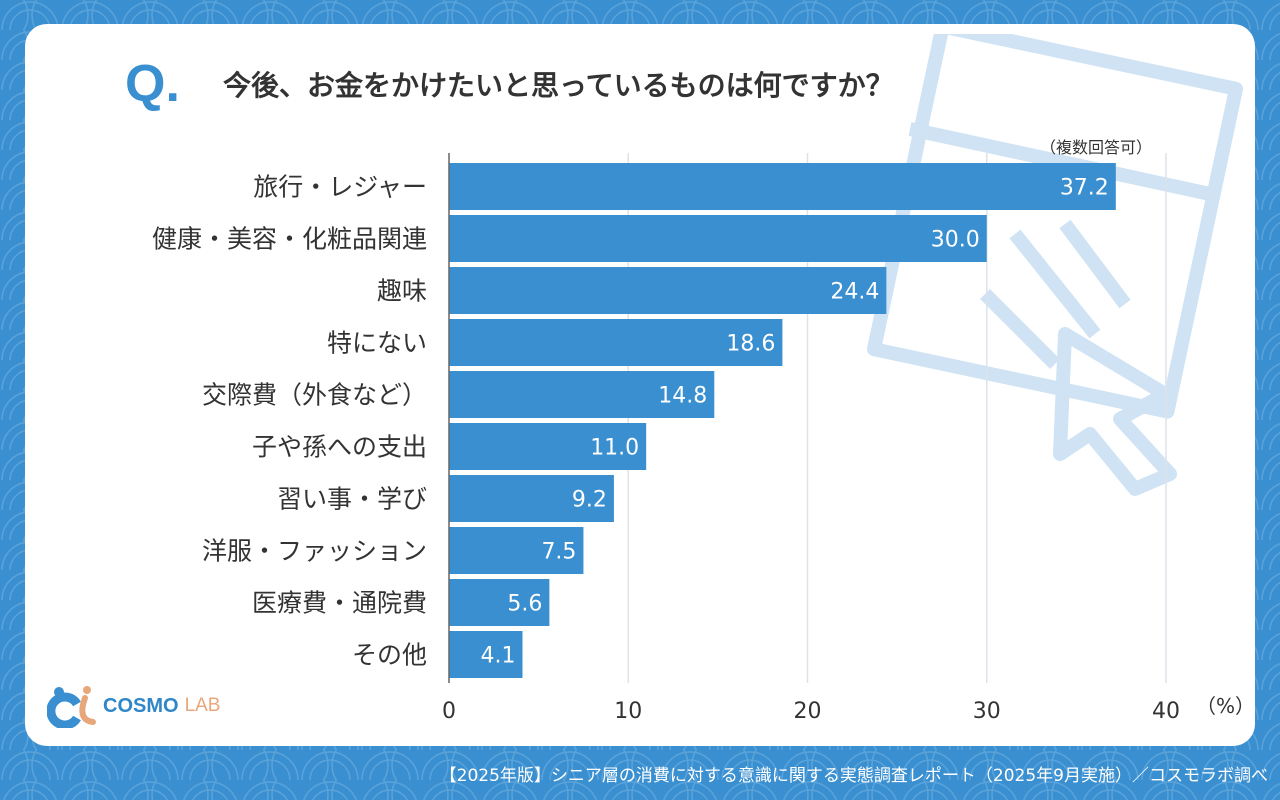  What do you see at coordinates (682, 396) in the screenshot?
I see `bar-value-label: 14.8` at bounding box center [682, 396].